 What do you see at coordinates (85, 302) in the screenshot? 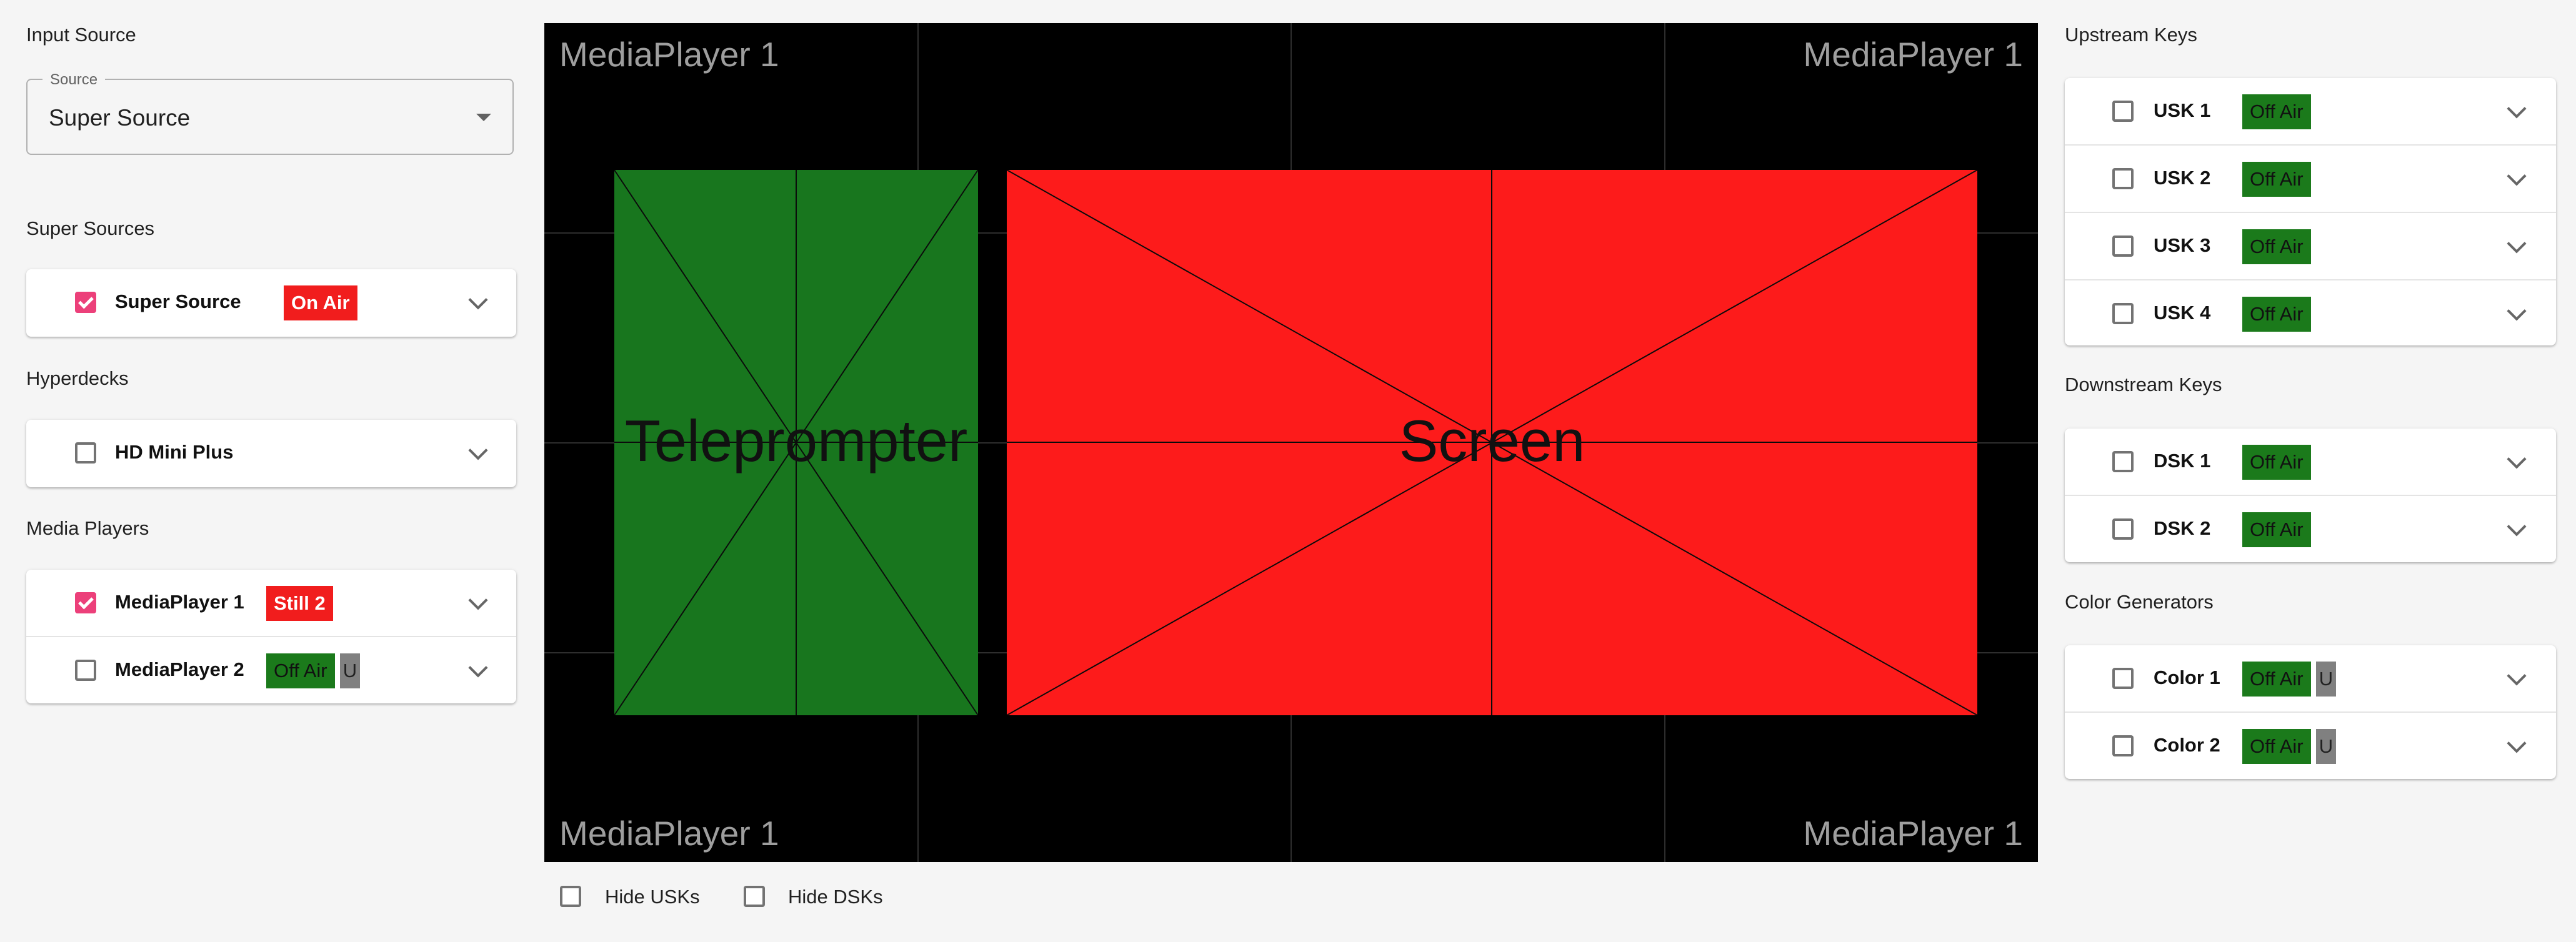
I see `super-source-checkbox` at bounding box center [85, 302].